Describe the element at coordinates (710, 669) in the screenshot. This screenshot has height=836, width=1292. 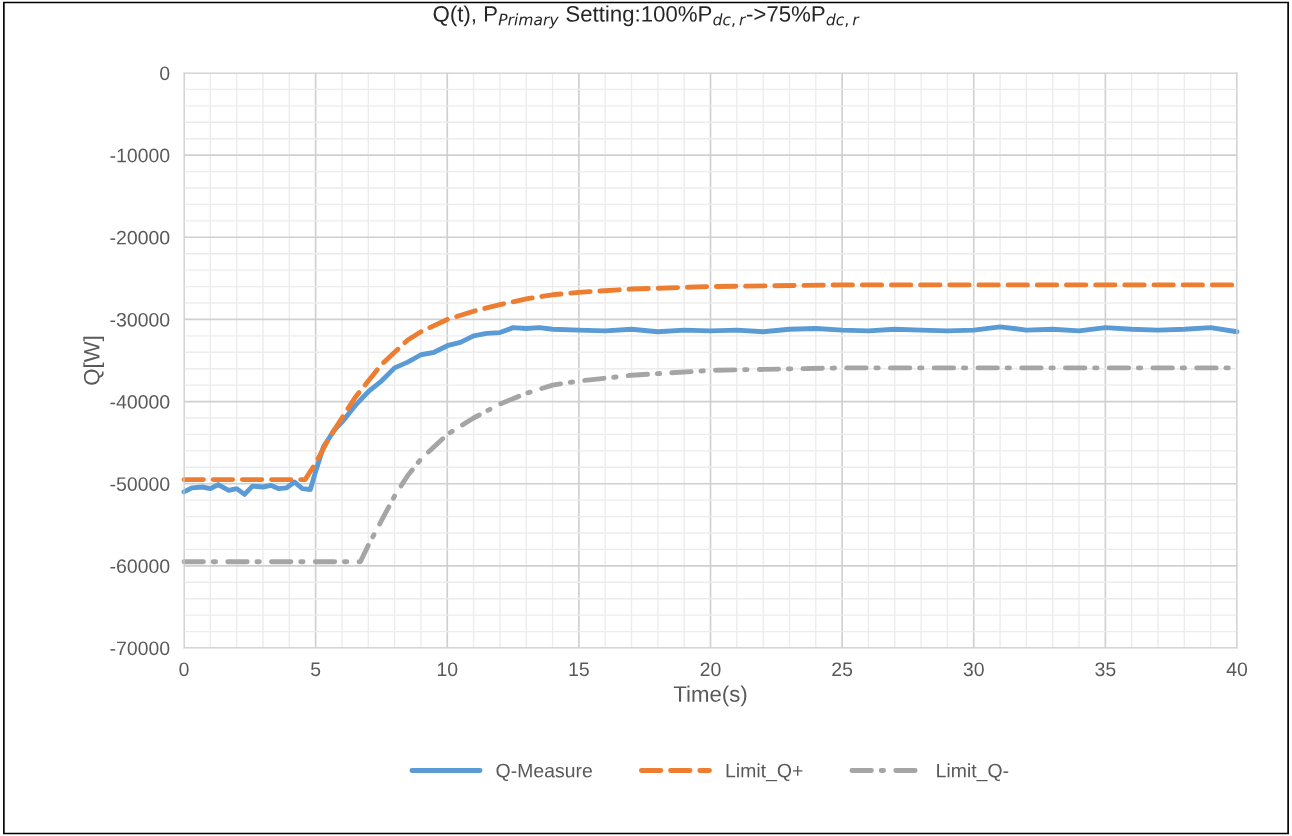
I see `x-tick-label: 20` at that location.